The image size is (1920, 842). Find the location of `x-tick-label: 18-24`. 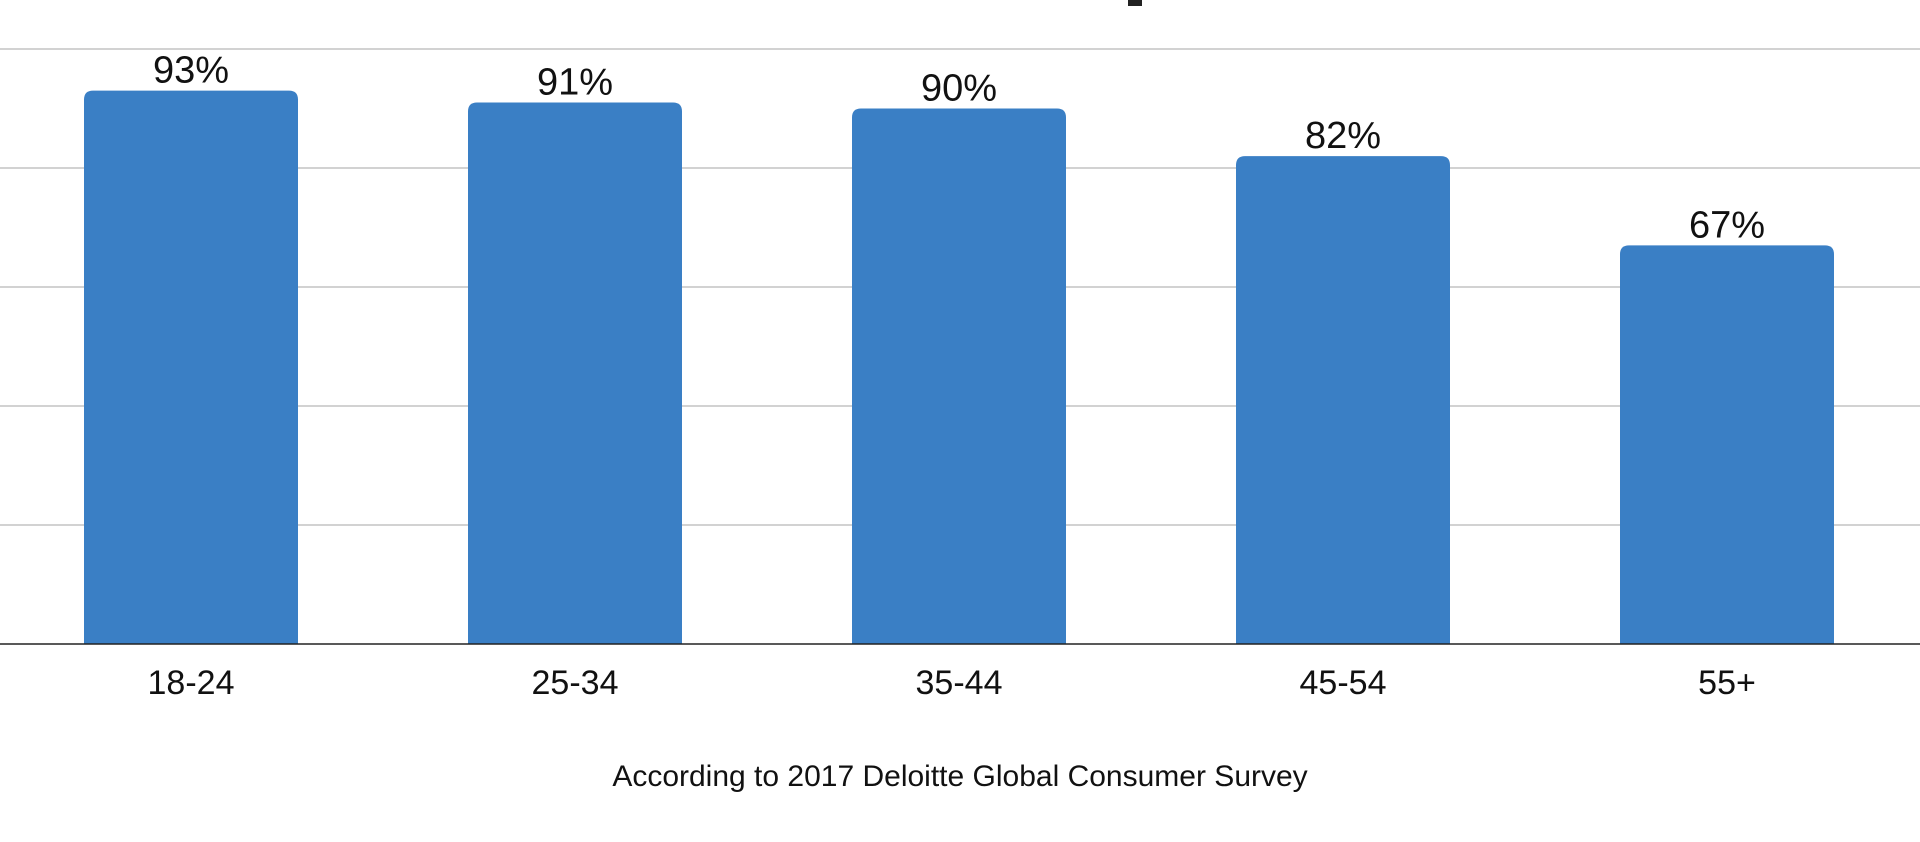

x-tick-label: 18-24 is located at coordinates (191, 683).